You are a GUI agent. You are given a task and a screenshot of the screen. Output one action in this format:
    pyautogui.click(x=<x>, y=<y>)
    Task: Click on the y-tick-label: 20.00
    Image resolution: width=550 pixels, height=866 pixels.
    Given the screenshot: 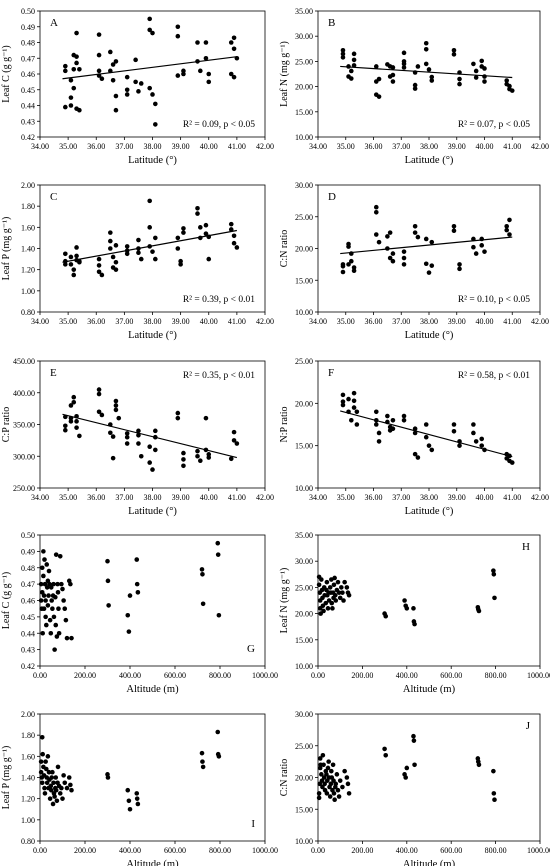 What is the action you would take?
    pyautogui.click(x=304, y=778)
    